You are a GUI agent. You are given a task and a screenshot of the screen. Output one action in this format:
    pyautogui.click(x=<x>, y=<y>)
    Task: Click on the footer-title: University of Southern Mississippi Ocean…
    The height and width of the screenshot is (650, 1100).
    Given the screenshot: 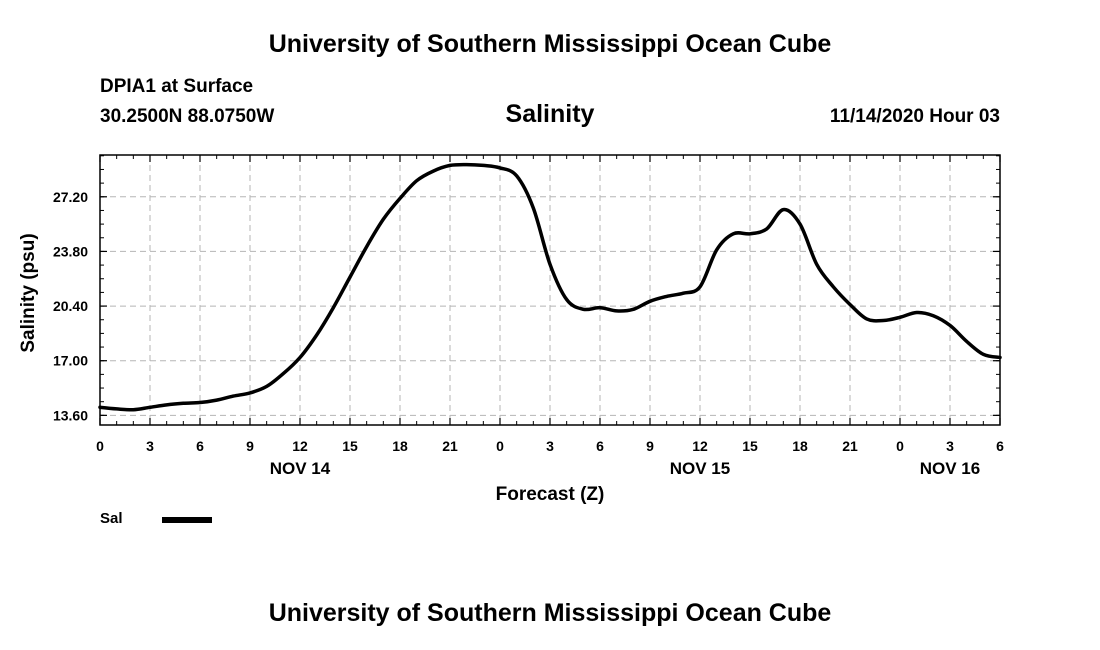 What is the action you would take?
    pyautogui.click(x=550, y=613)
    